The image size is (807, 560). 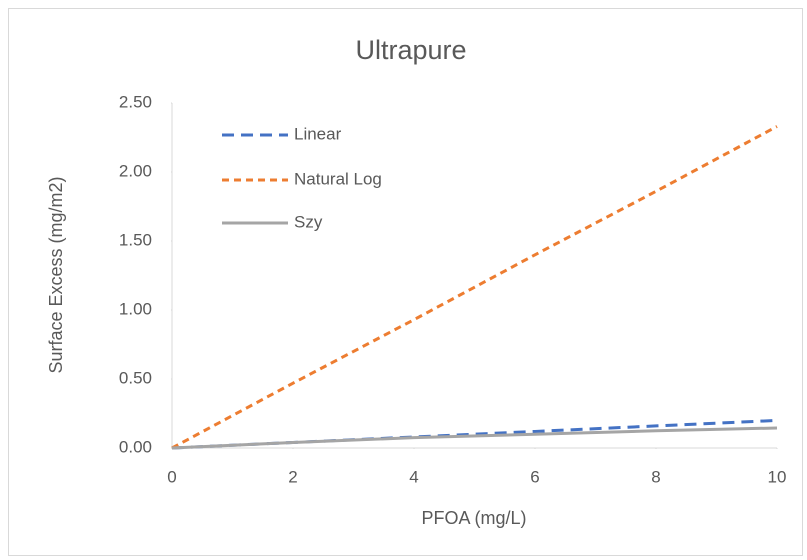 What do you see at coordinates (135, 101) in the screenshot?
I see `y-tick-label: 2.50` at bounding box center [135, 101].